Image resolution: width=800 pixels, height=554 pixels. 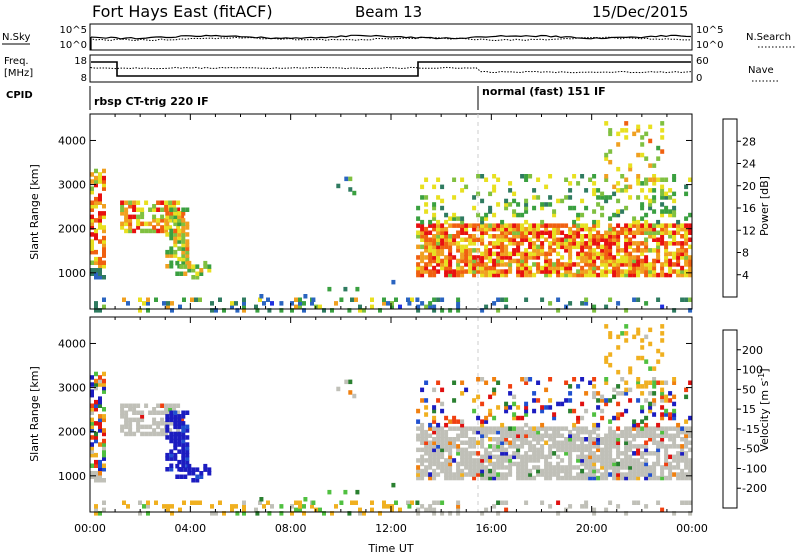 What do you see at coordinates (72, 185) in the screenshot?
I see `power-ytick-label-2: 3000` at bounding box center [72, 185].